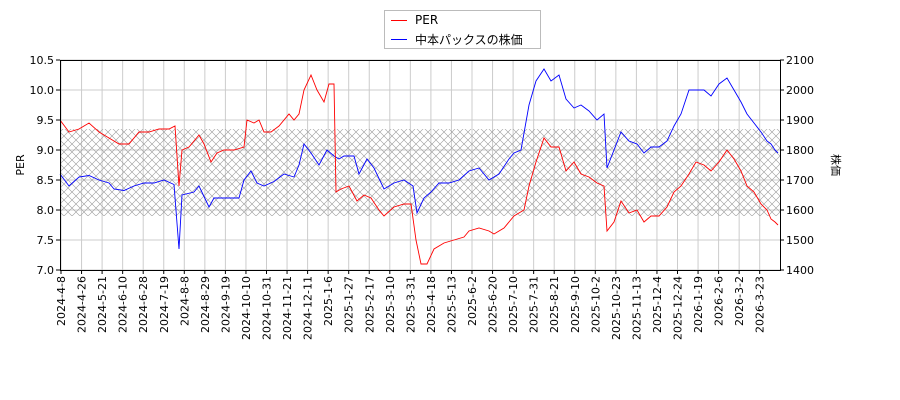 Image resolution: width=900 pixels, height=400 pixels. Describe the element at coordinates (61, 301) in the screenshot. I see `x-tick-label: 2024-4-8` at that location.